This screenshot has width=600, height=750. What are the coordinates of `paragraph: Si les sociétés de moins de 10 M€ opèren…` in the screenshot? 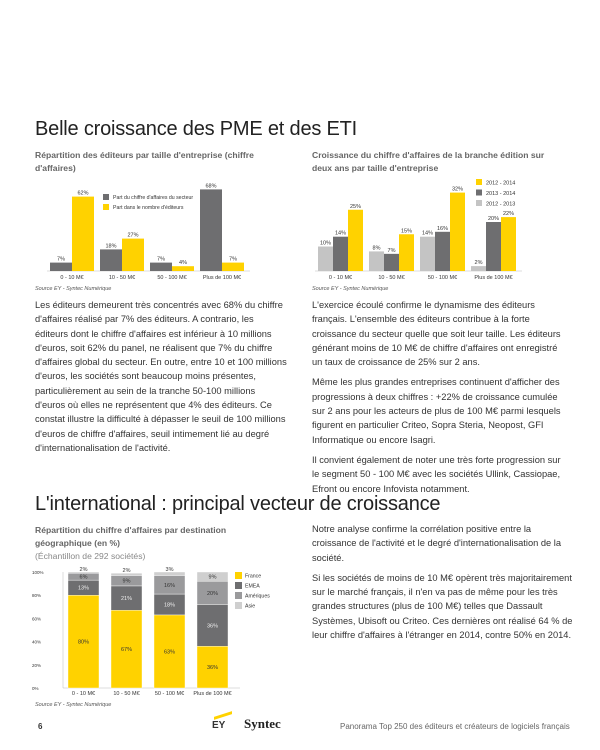 It's located at (442, 606).